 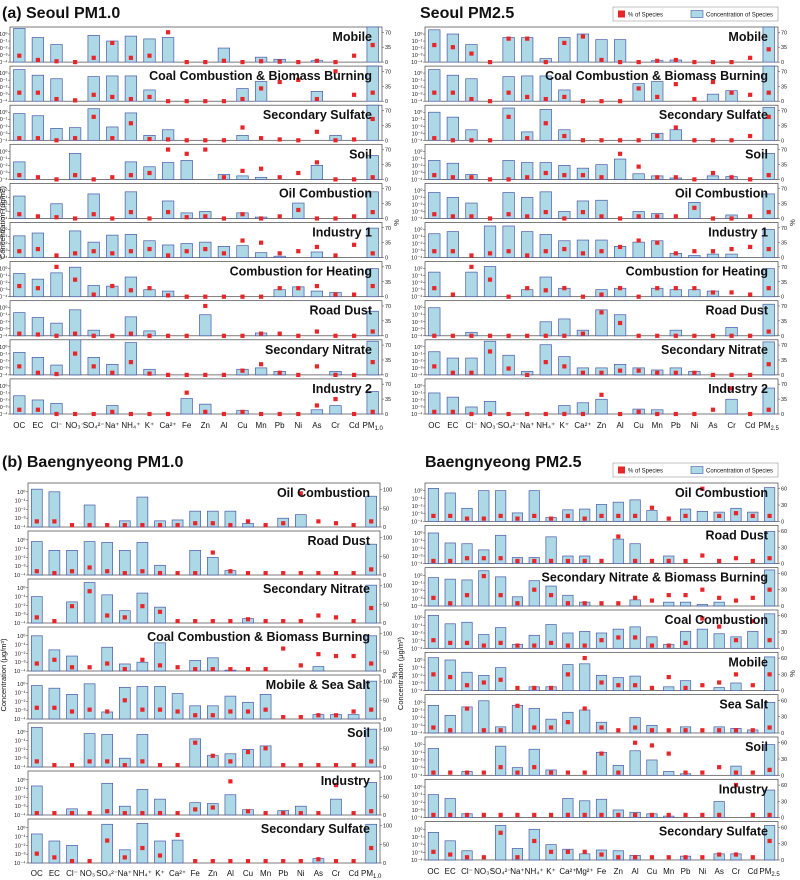 I want to click on x-tick-label: Ni, so click(x=695, y=425).